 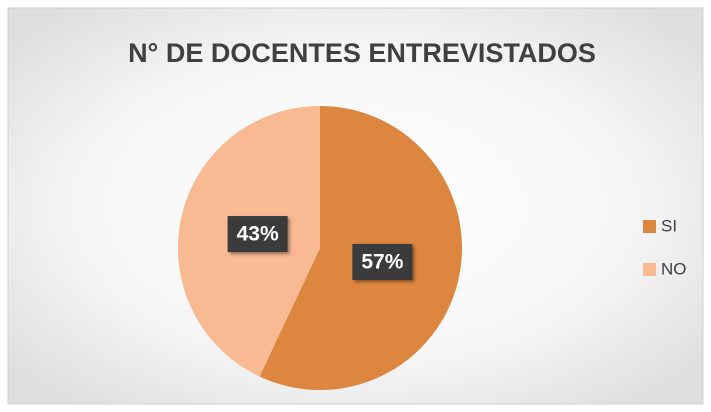 I want to click on chart-title: N° DE DOCENTES ENTREVISTADOS, so click(x=362, y=53).